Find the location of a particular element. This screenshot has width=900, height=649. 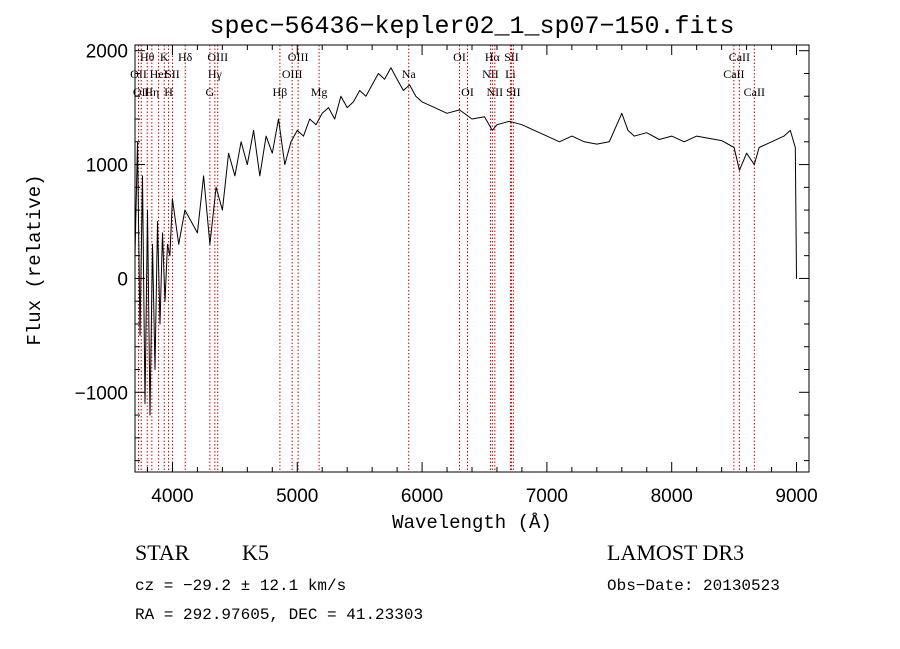

y-tick-label: 1000 is located at coordinates (107, 166).